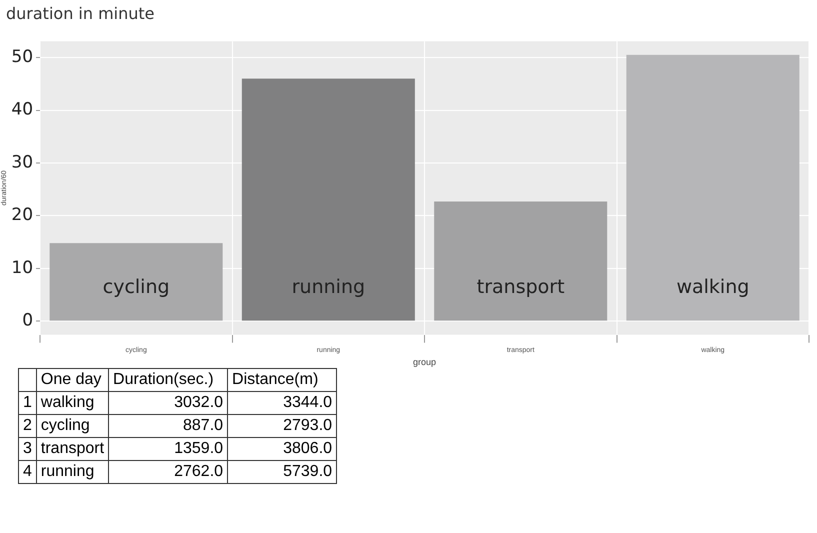 The width and height of the screenshot is (817, 533). I want to click on x-tick-label: walking, so click(713, 287).